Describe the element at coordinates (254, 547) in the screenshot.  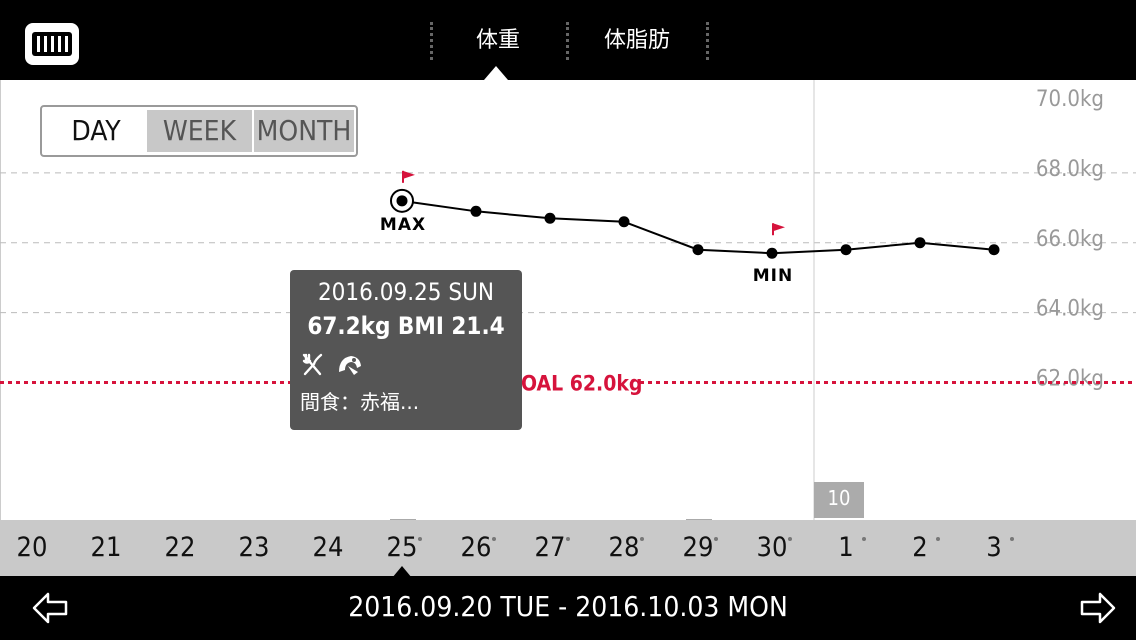
I see `date-label-23: 23` at that location.